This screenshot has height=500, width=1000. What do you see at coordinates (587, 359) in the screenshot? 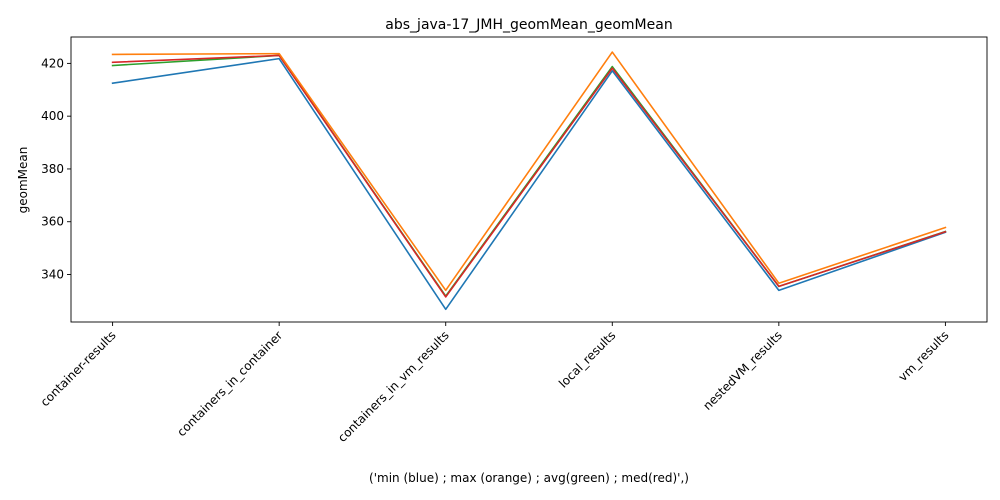
I see `x-tick-label: local_results` at bounding box center [587, 359].